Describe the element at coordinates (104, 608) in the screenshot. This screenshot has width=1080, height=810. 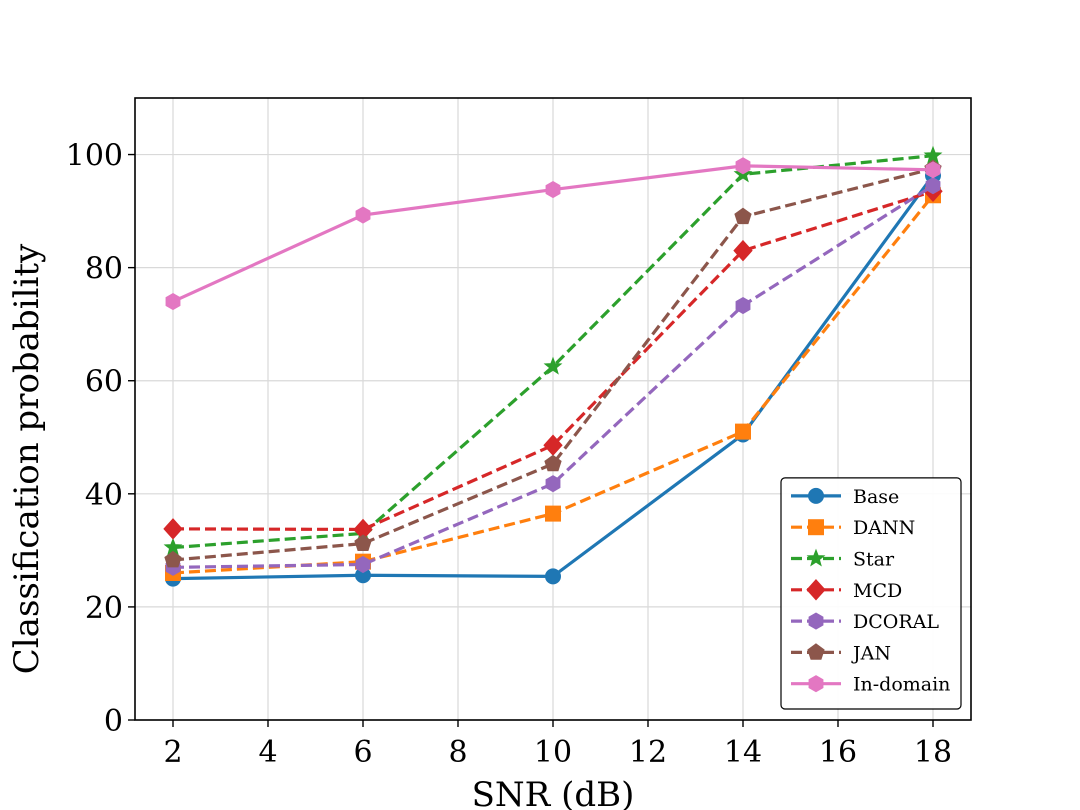
I see `y-tick-label: 20` at that location.